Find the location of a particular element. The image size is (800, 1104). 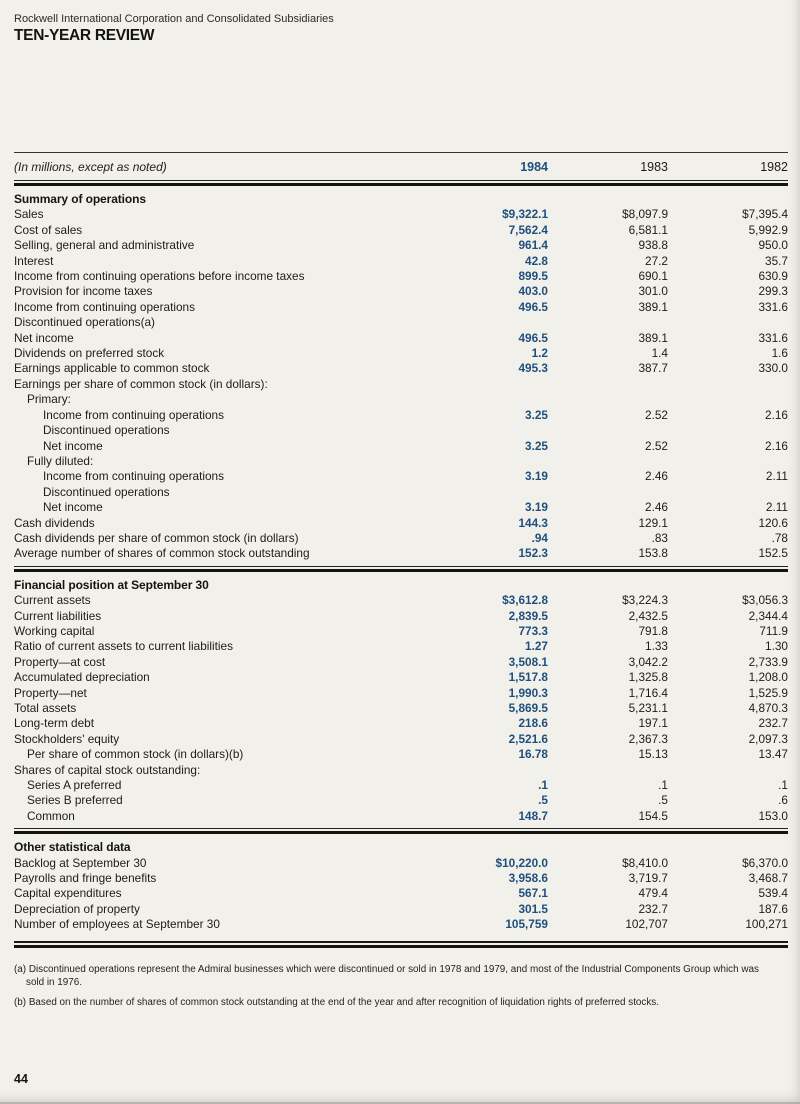

value-1982: 5,992.9 is located at coordinates (768, 229).